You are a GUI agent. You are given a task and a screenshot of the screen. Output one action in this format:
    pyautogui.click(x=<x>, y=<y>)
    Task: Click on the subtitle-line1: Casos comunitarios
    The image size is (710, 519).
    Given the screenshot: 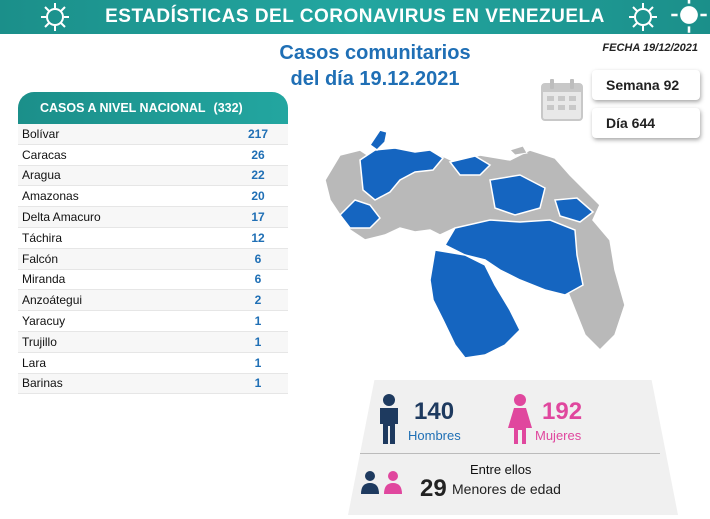 What is the action you would take?
    pyautogui.click(x=375, y=53)
    